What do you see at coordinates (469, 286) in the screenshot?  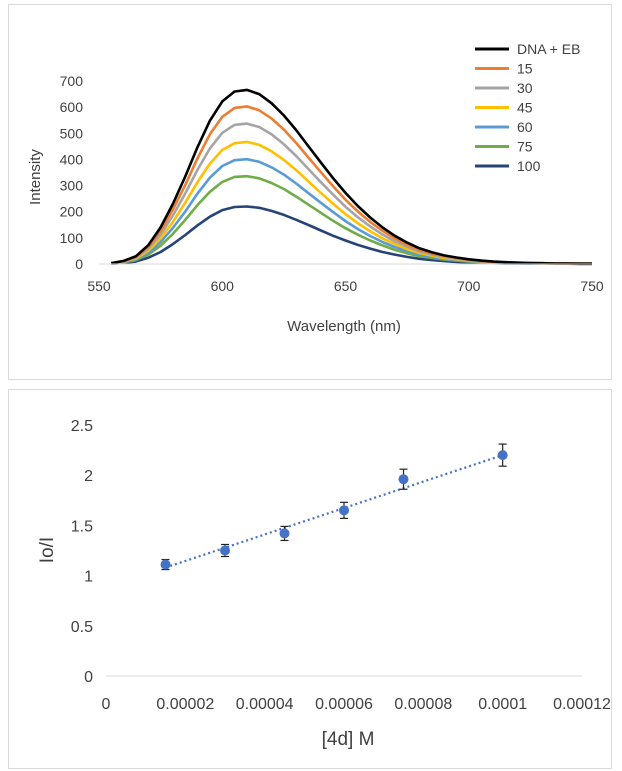 I see `x-tick-label: 700` at bounding box center [469, 286].